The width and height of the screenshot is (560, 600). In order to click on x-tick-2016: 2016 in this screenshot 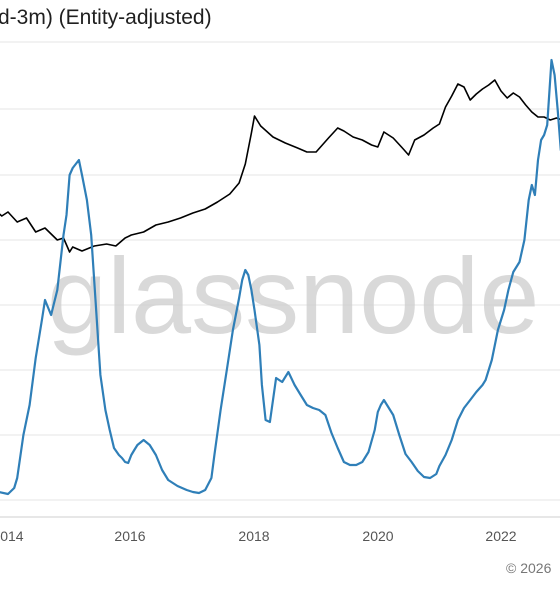, I will do `click(129, 536)`.